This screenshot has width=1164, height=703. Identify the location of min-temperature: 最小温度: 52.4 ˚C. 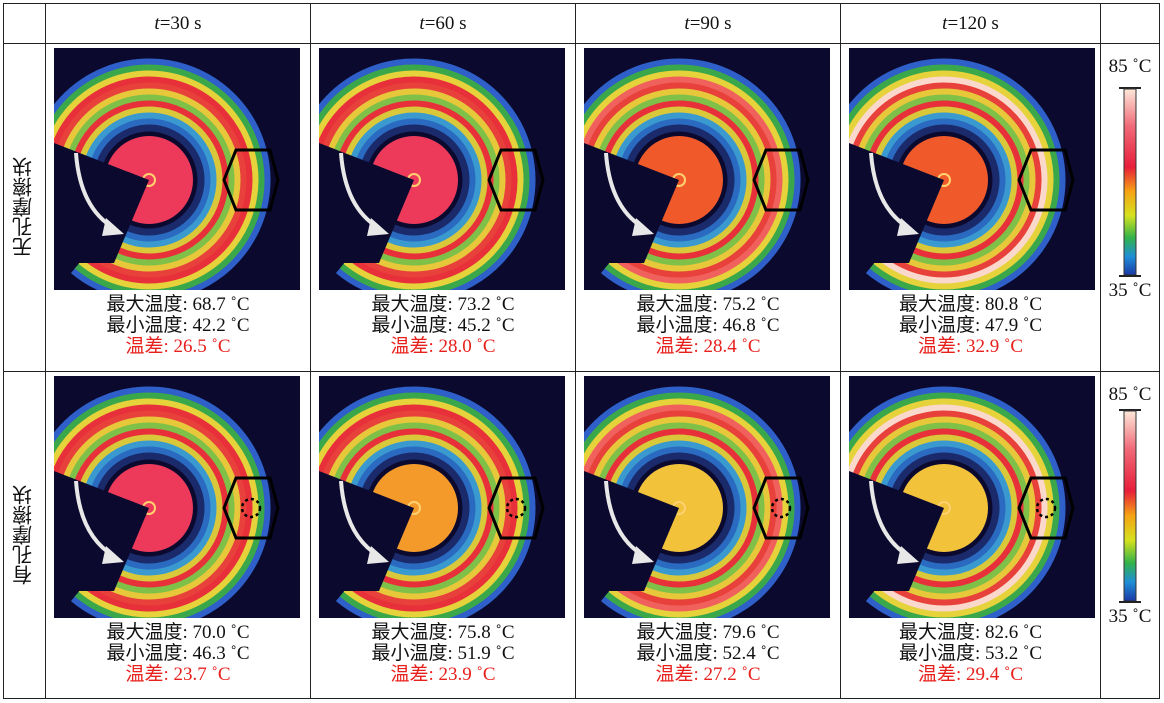
(708, 653).